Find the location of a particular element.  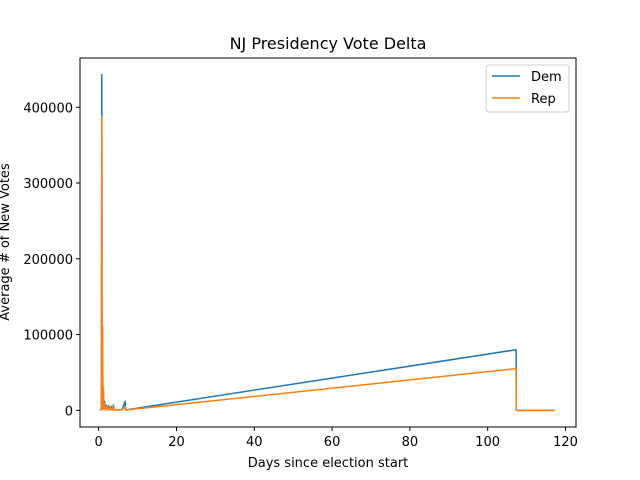

legend: Dem Rep is located at coordinates (527, 88).